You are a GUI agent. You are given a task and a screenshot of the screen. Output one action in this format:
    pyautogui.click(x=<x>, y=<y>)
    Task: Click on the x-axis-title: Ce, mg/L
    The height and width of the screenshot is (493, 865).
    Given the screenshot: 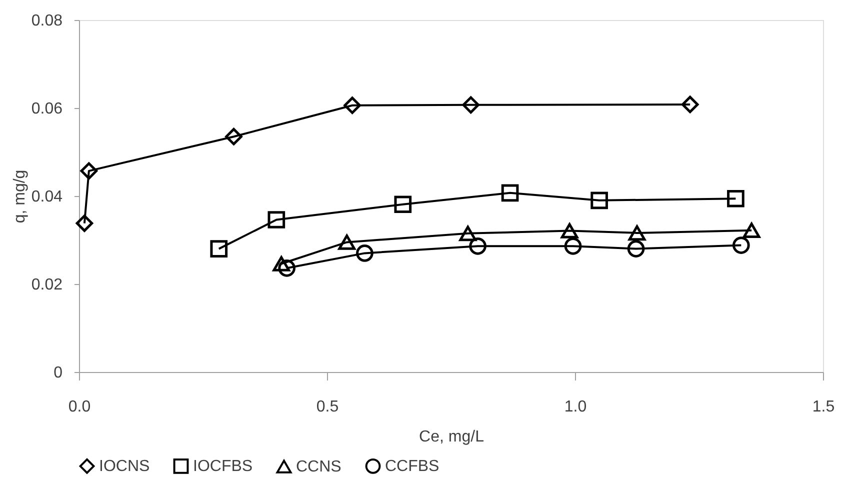 What is the action you would take?
    pyautogui.click(x=451, y=437)
    